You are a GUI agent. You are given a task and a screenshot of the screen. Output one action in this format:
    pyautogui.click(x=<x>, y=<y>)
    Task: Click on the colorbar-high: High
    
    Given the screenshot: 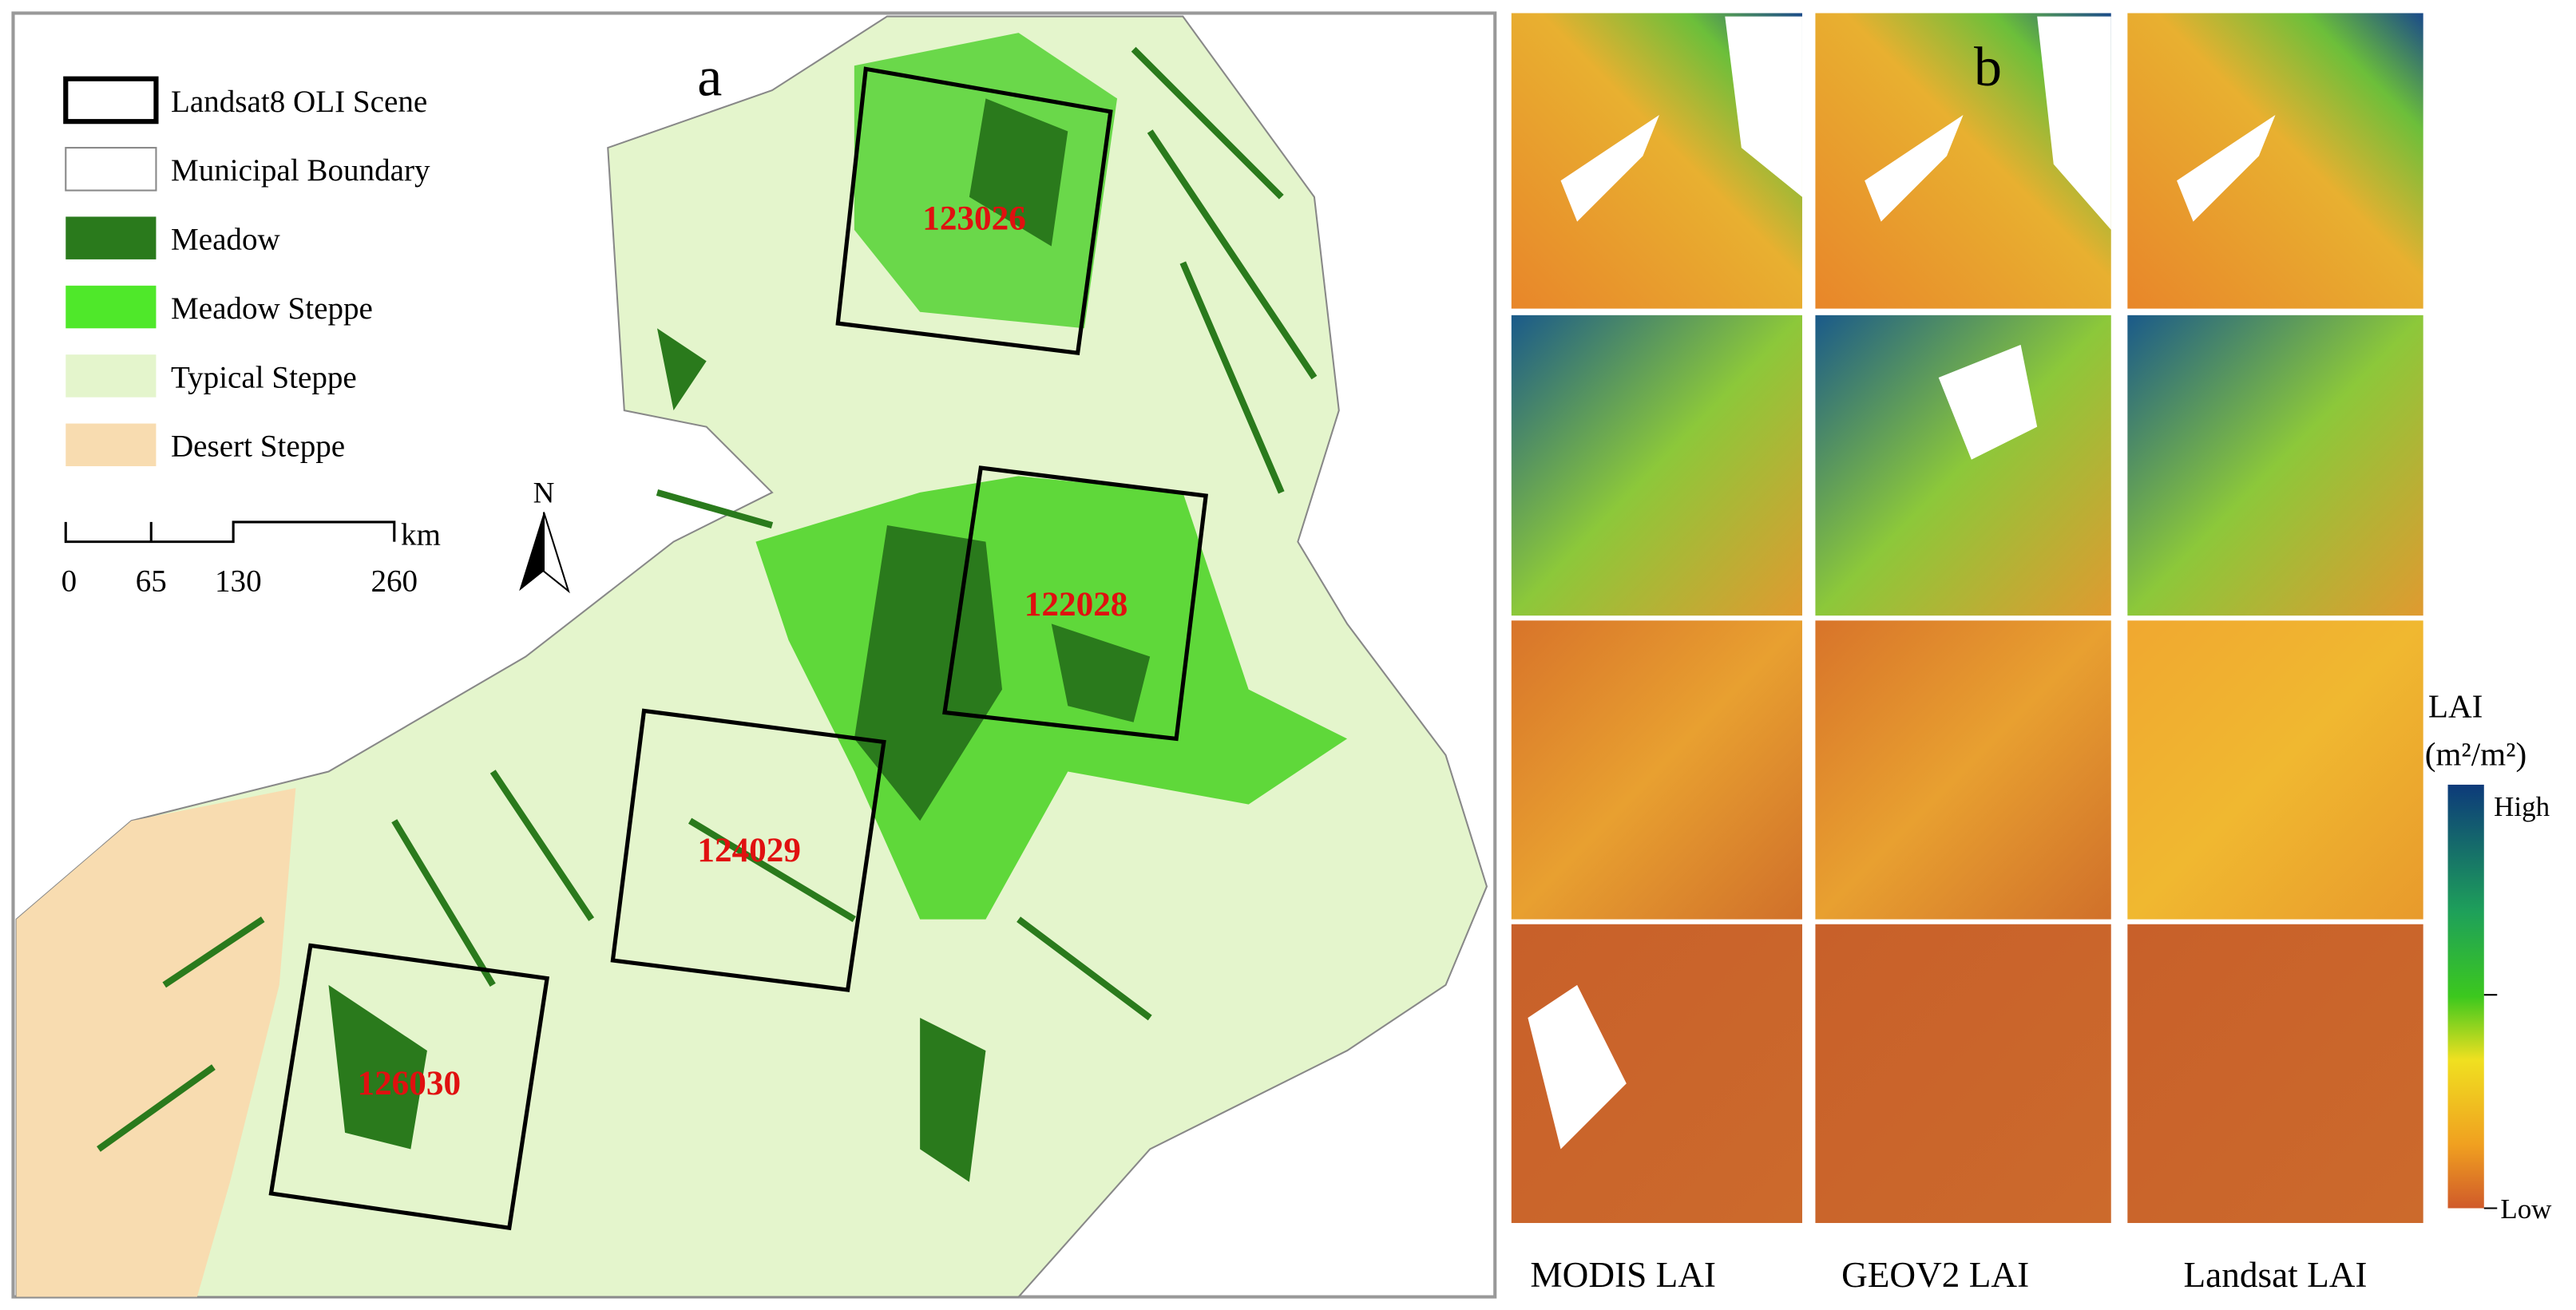 What is the action you would take?
    pyautogui.click(x=2522, y=806)
    